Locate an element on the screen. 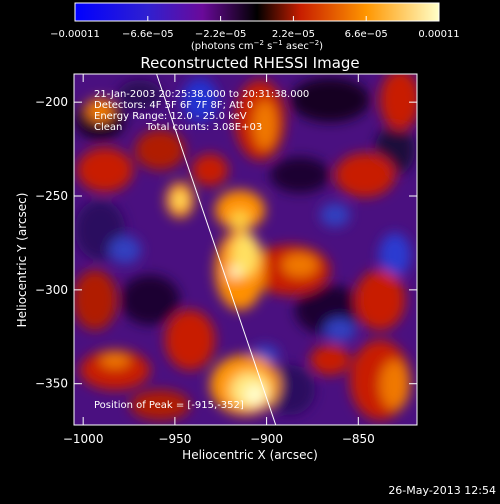  annotation-energy: Energy Range: 12.0 - 25.0 keV is located at coordinates (170, 116).